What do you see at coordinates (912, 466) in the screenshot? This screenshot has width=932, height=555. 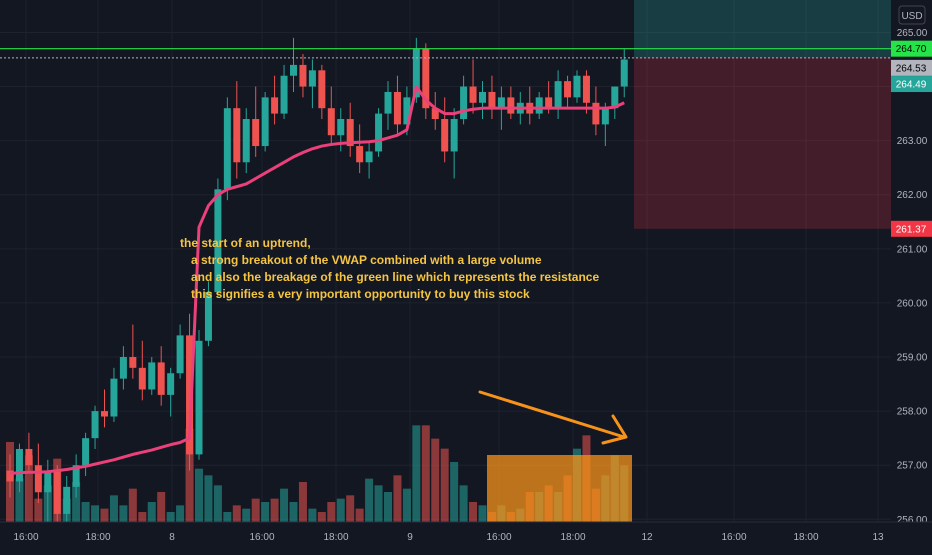 I see `y-tick-label-8: 257.00` at bounding box center [912, 466].